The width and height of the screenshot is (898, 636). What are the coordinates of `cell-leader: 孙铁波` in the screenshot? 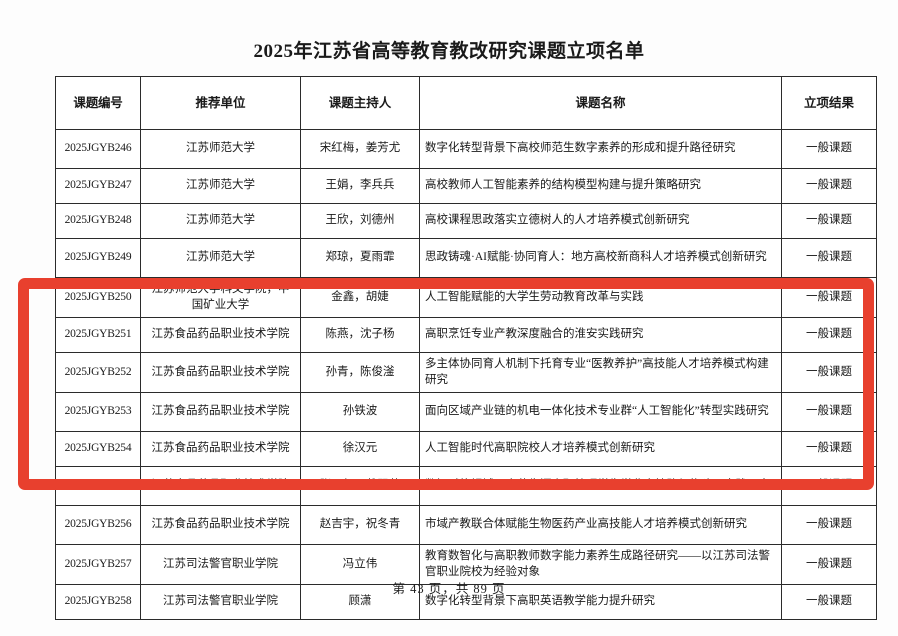 It's located at (360, 412).